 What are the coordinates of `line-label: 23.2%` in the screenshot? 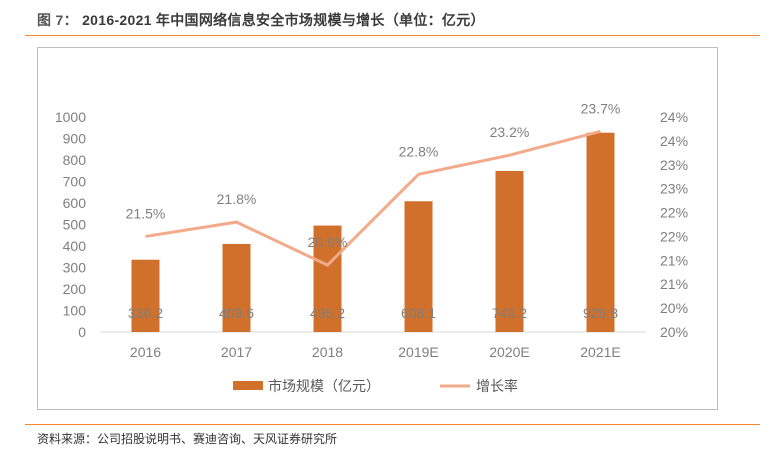 It's located at (510, 132).